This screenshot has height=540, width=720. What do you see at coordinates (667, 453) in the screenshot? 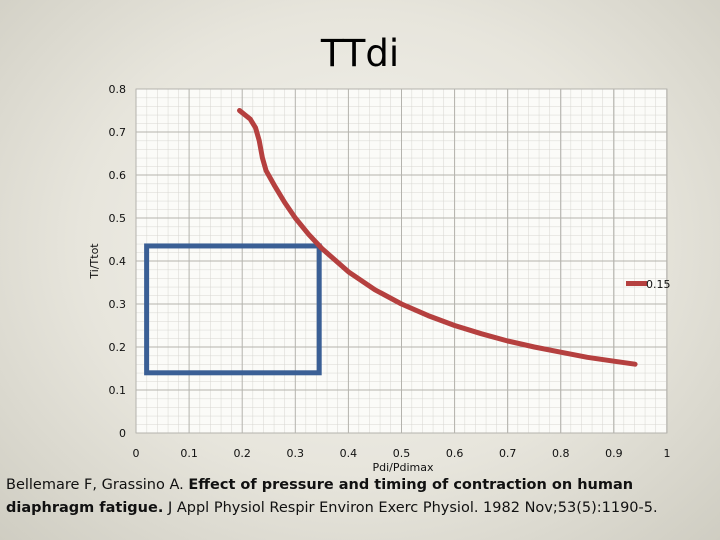
I see `x-tick-label: 1` at bounding box center [667, 453].